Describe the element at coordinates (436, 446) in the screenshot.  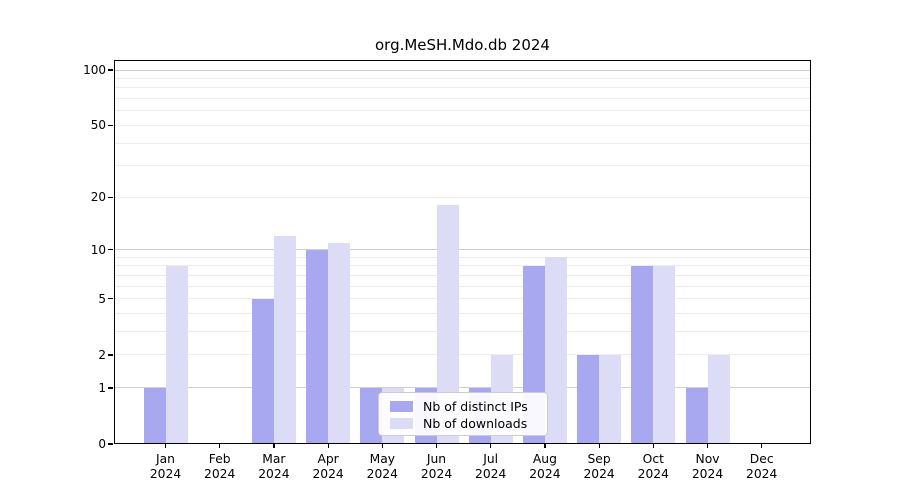
I see `x-tick-jun` at that location.